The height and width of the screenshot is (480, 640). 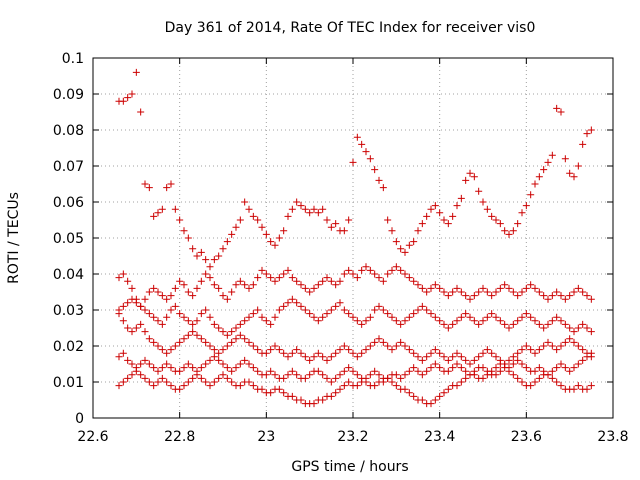 I want to click on x-tick-label: 23.6, so click(x=526, y=437).